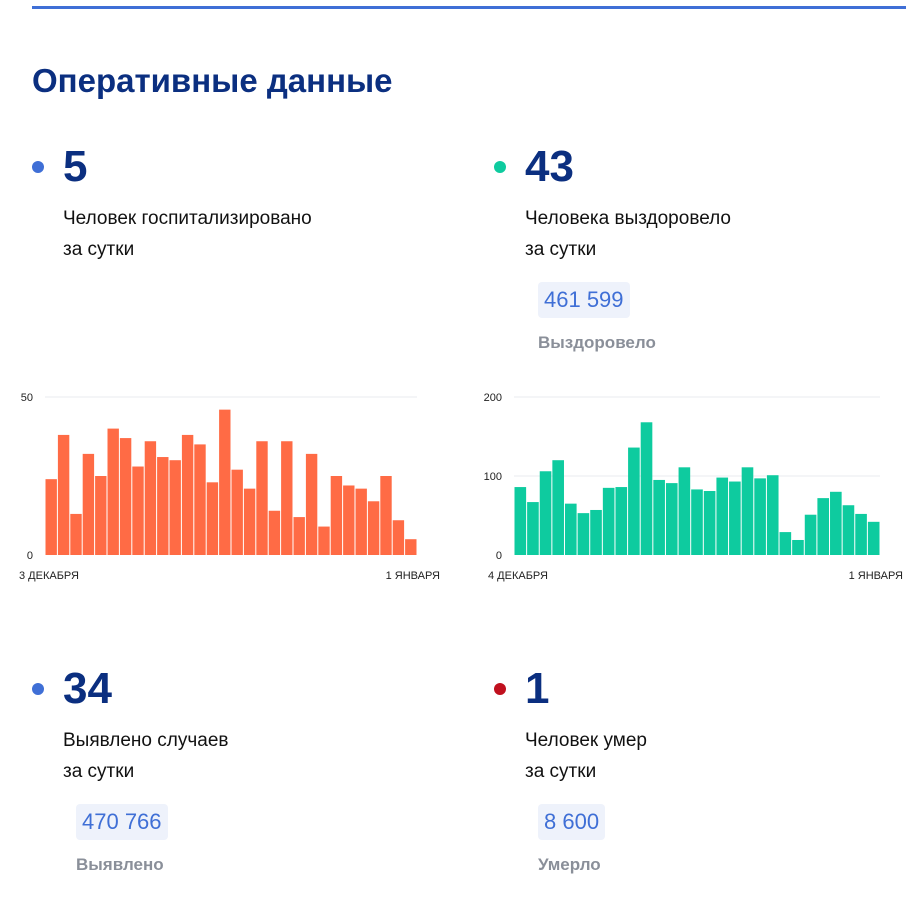 This screenshot has height=902, width=920. I want to click on deaths-value: 1, so click(537, 688).